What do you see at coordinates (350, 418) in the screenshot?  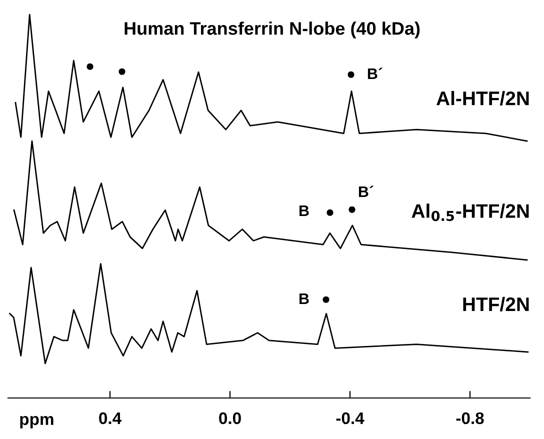 I see `x-tick-label: -0.4` at bounding box center [350, 418].